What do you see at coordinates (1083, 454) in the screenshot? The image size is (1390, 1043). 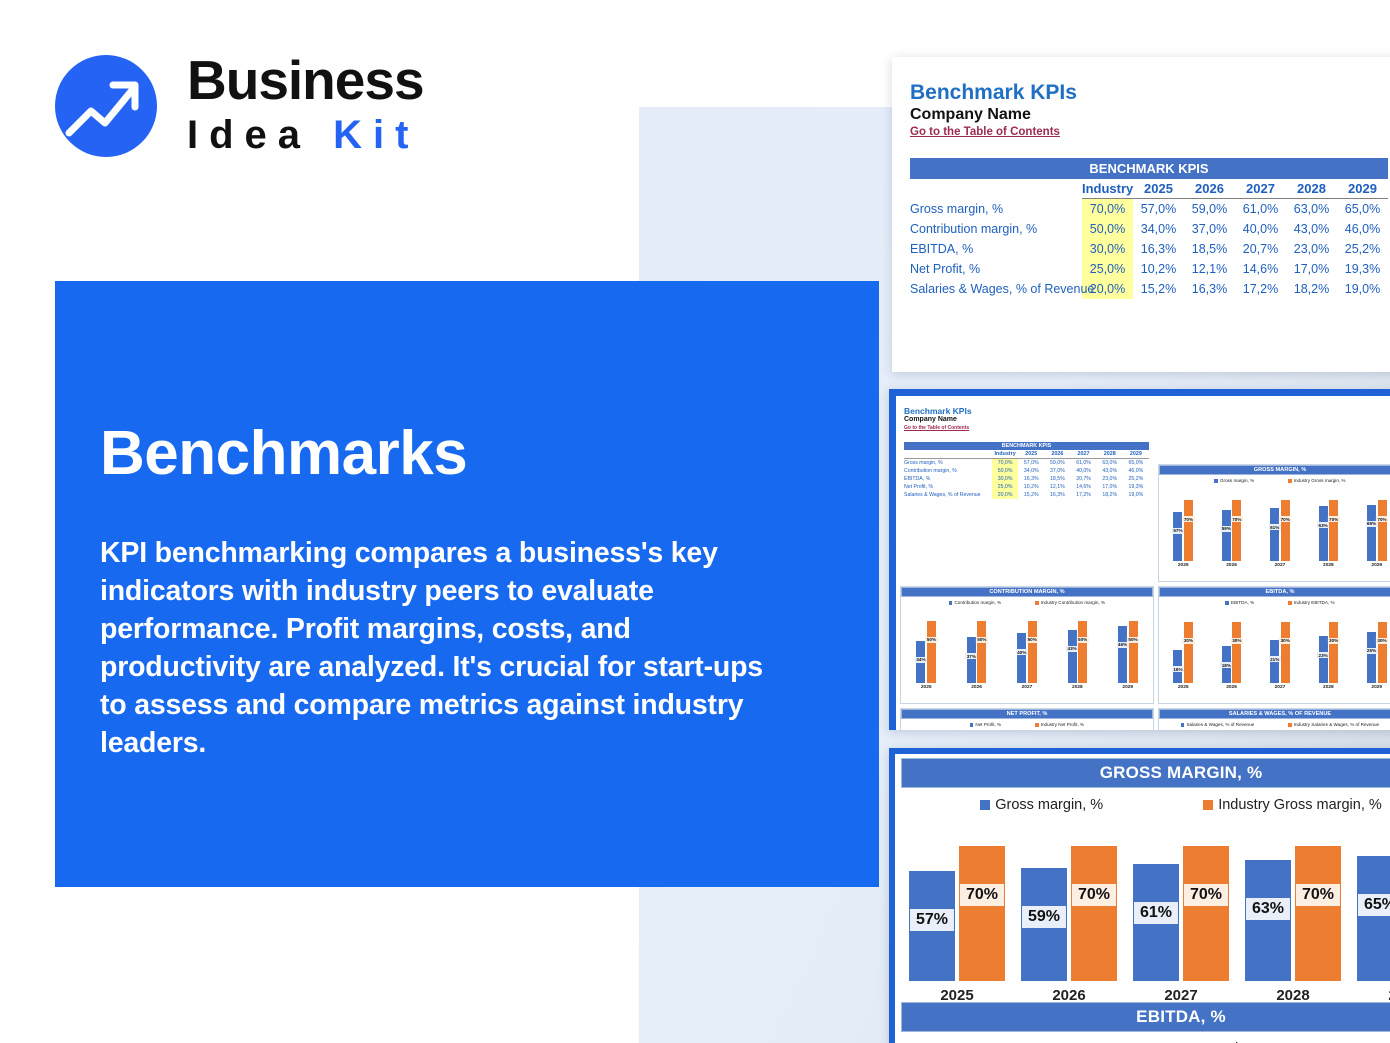 I see `kpi-col-2027: 2027` at bounding box center [1083, 454].